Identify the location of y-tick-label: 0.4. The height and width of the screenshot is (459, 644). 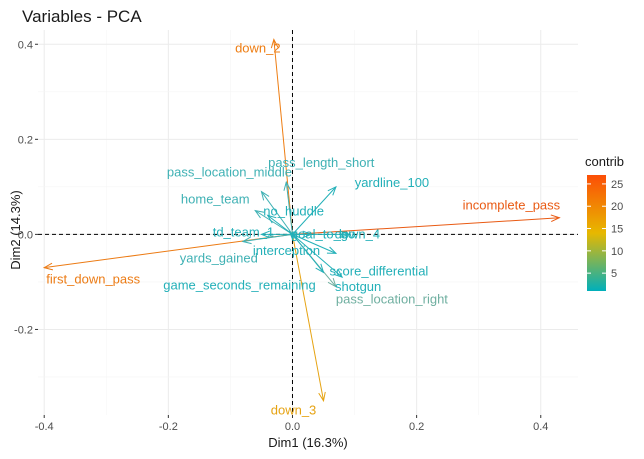
(25, 45).